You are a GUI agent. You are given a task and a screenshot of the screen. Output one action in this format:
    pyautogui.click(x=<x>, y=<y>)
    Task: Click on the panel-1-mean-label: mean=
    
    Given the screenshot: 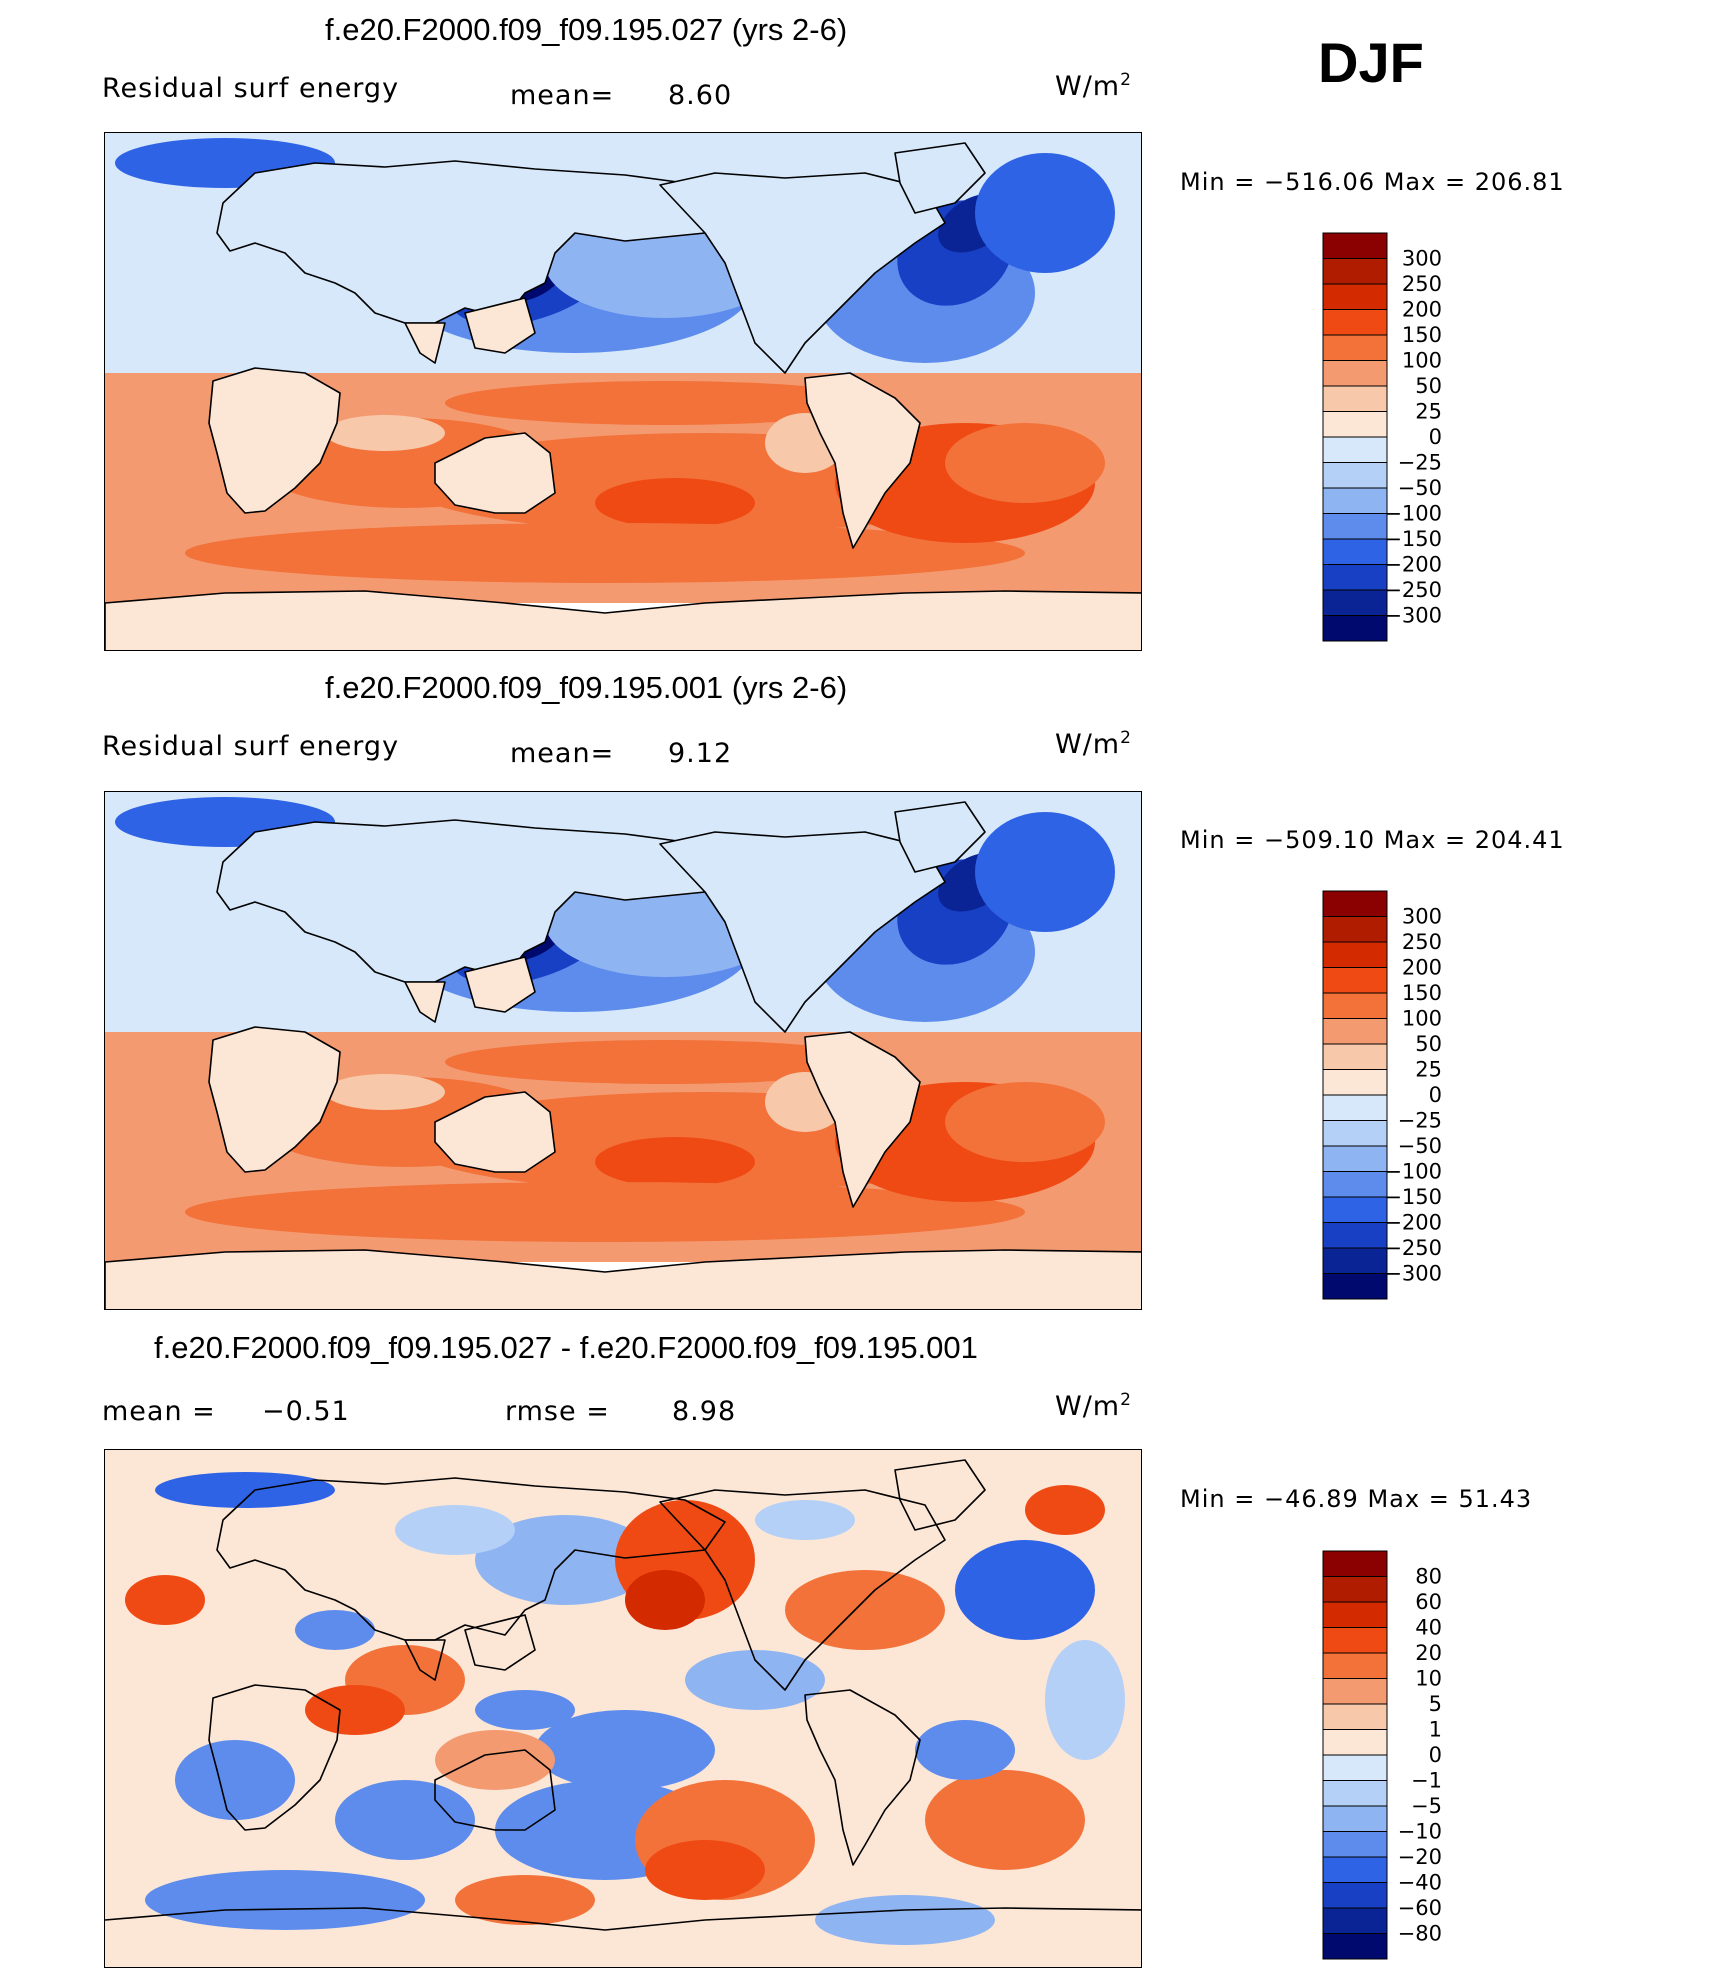 What is the action you would take?
    pyautogui.click(x=562, y=95)
    